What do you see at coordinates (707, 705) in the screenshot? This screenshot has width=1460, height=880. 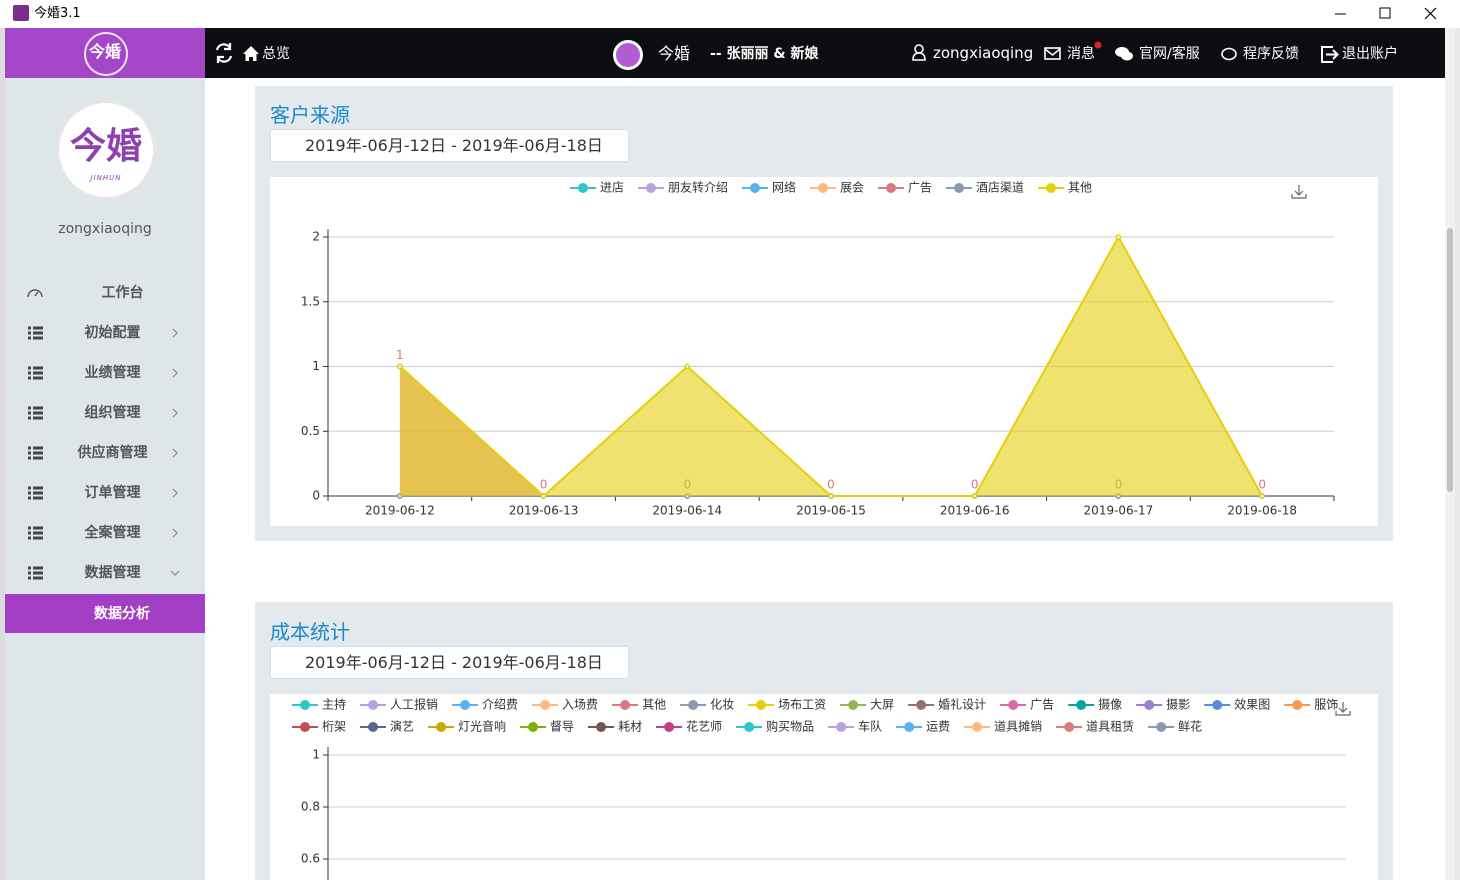 I see `legend-item: 化妆` at bounding box center [707, 705].